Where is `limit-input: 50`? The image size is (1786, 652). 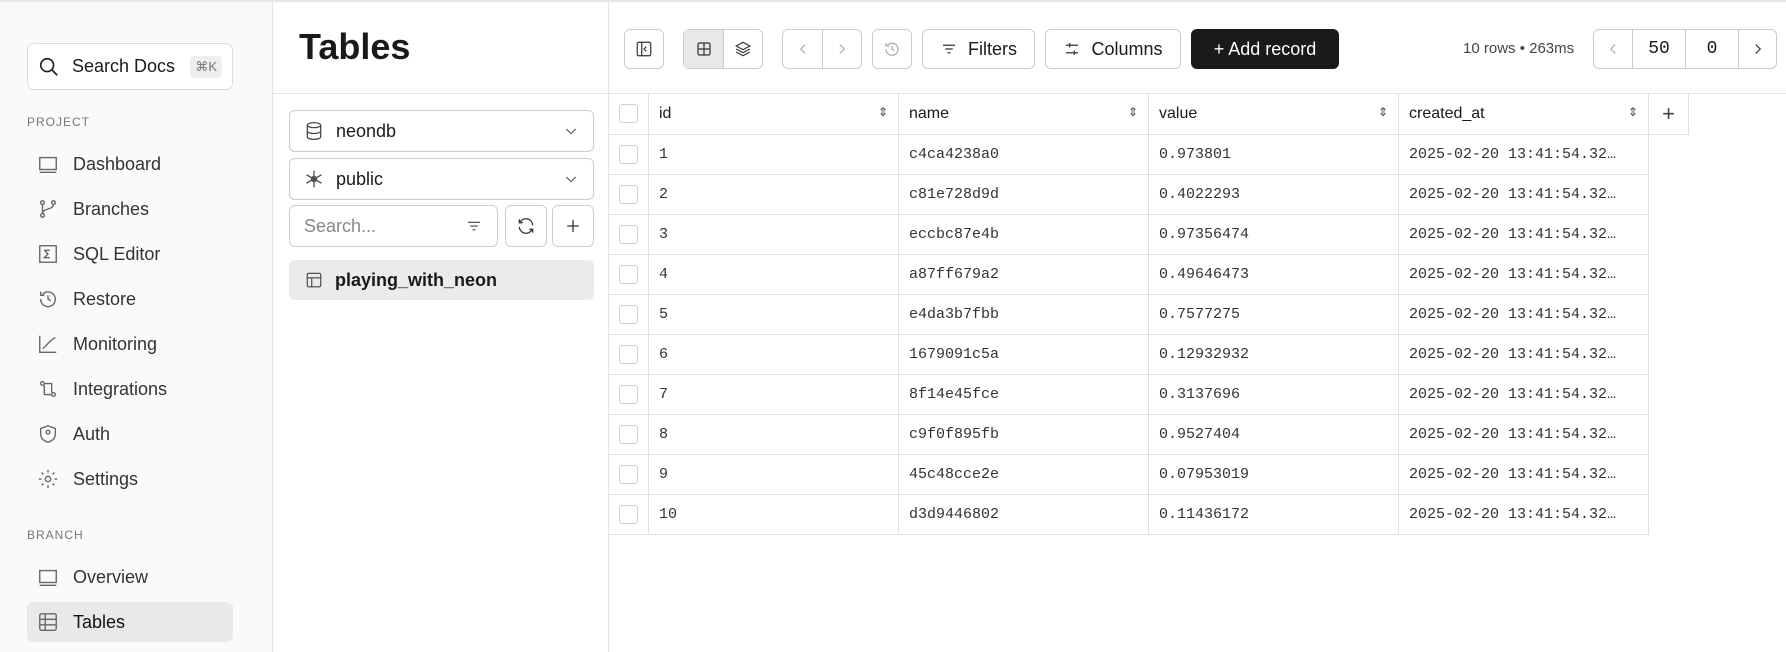
limit-input: 50 is located at coordinates (1658, 49).